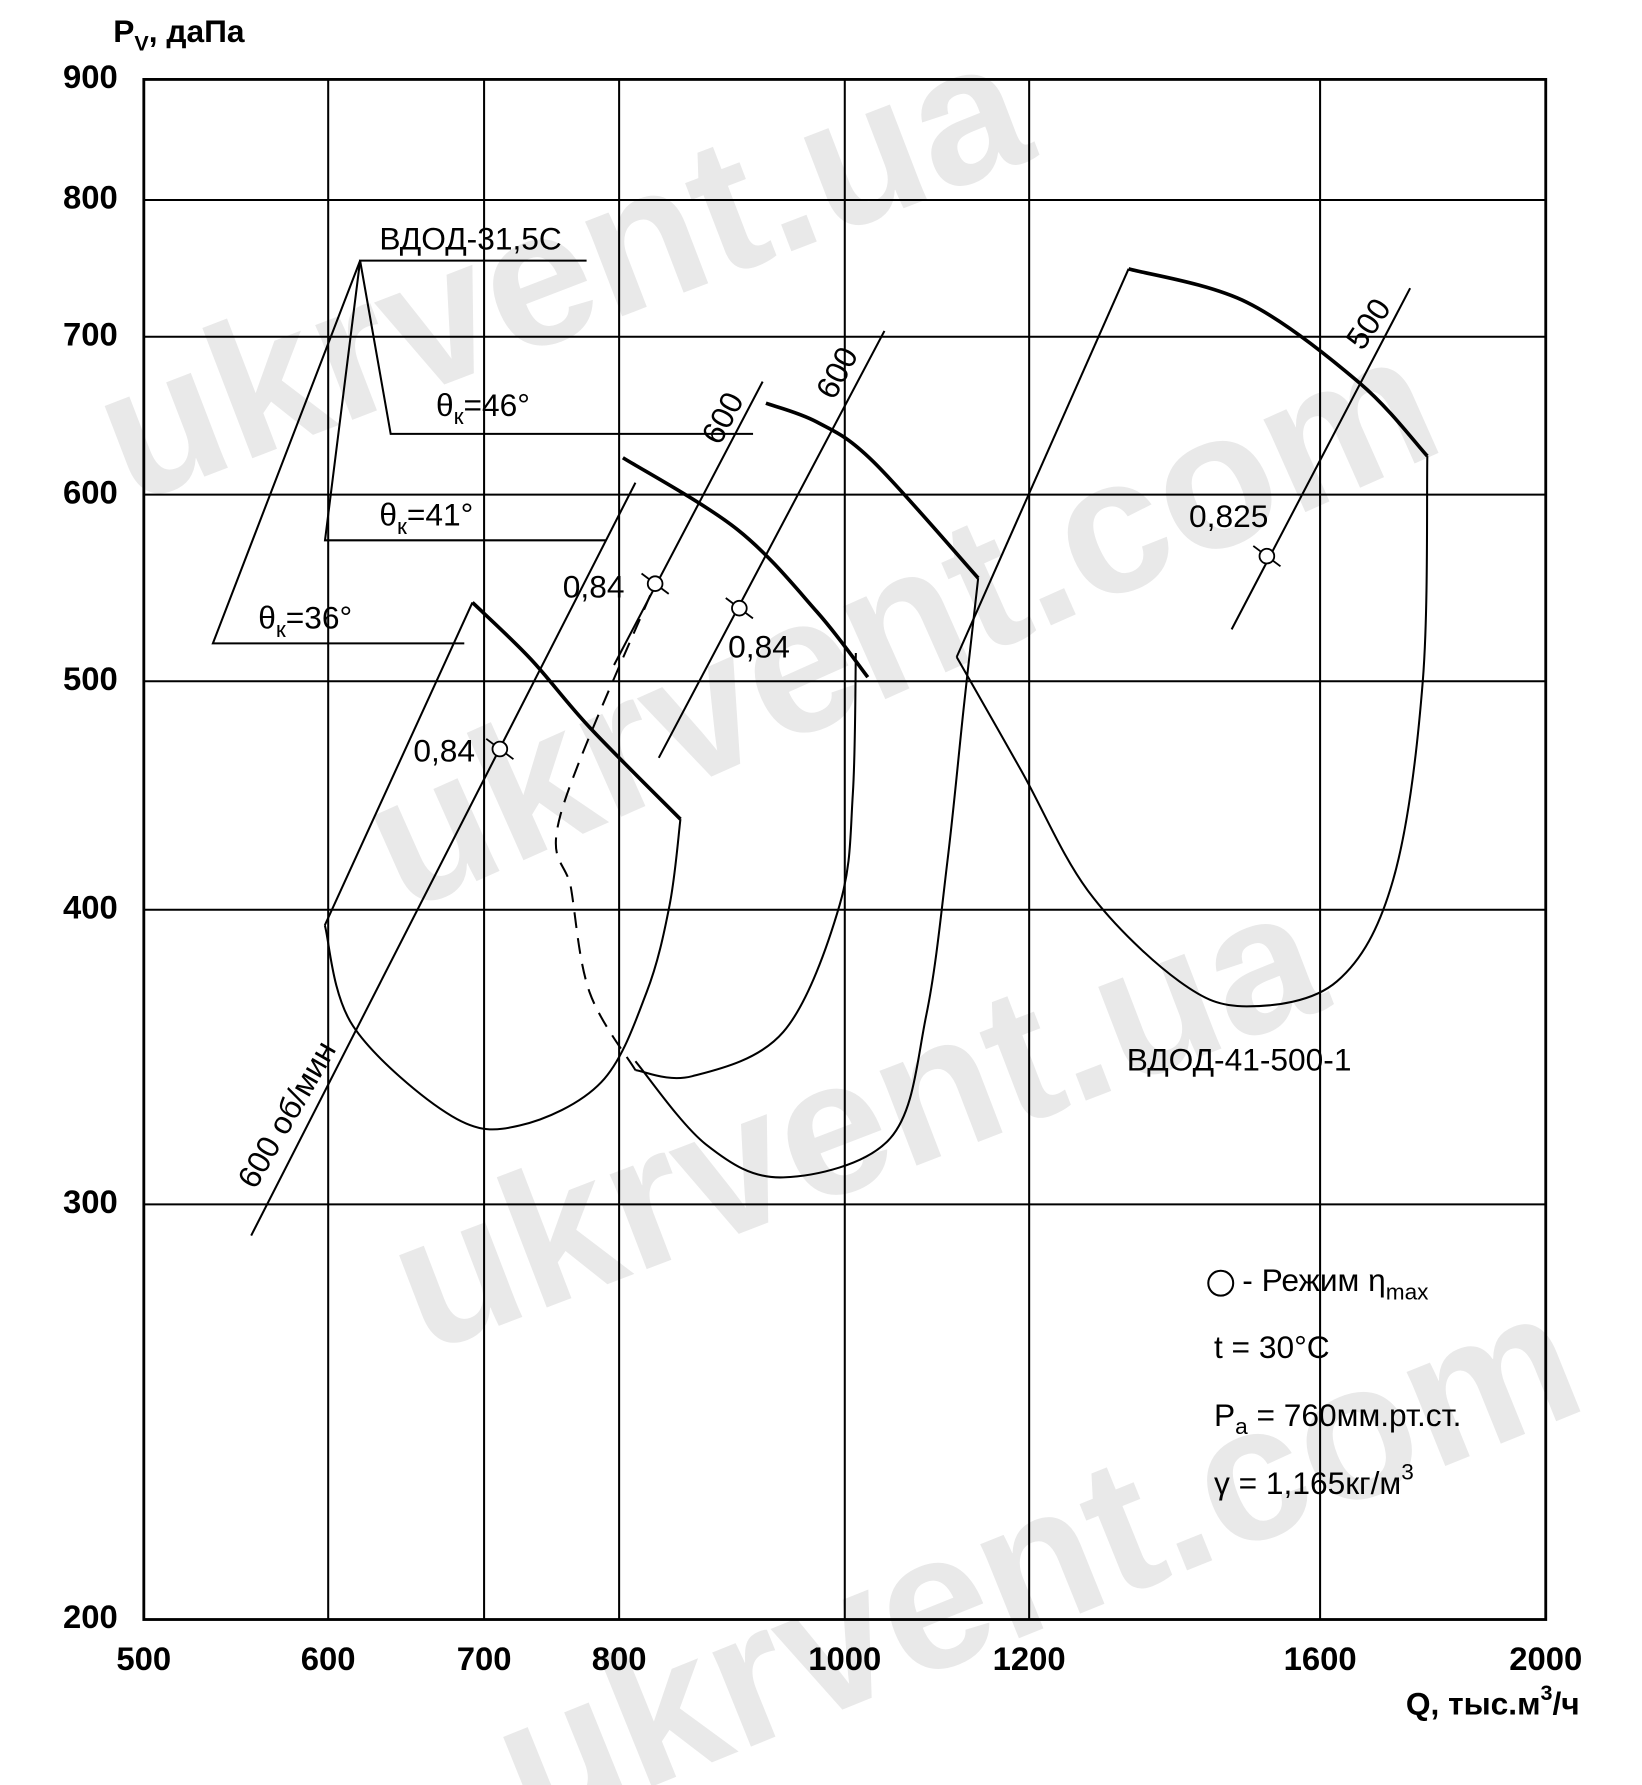  Describe the element at coordinates (1545, 1658) in the screenshot. I see `x-tick-label: 2000` at that location.